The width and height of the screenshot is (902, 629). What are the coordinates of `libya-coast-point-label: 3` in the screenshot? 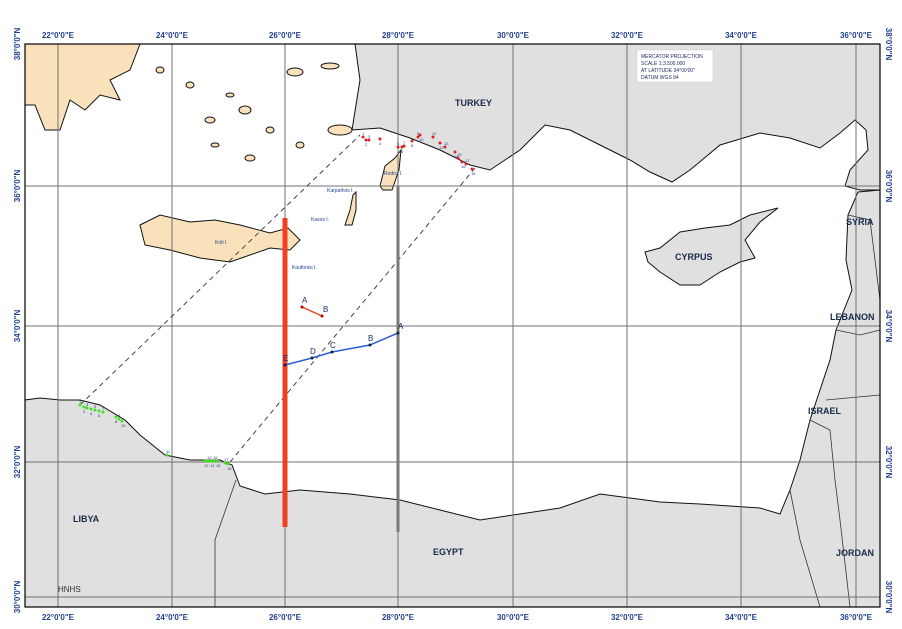 It's located at (87, 404).